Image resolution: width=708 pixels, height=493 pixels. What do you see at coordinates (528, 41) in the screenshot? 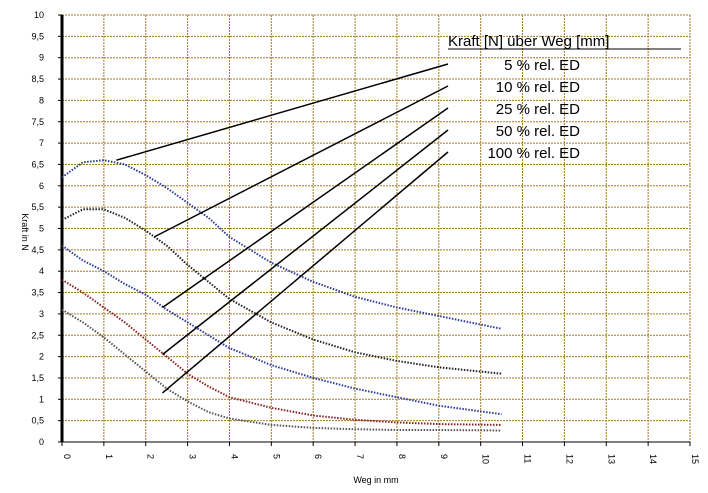
I see `legend-title: Kraft [N] über Weg [mm]` at bounding box center [528, 41].